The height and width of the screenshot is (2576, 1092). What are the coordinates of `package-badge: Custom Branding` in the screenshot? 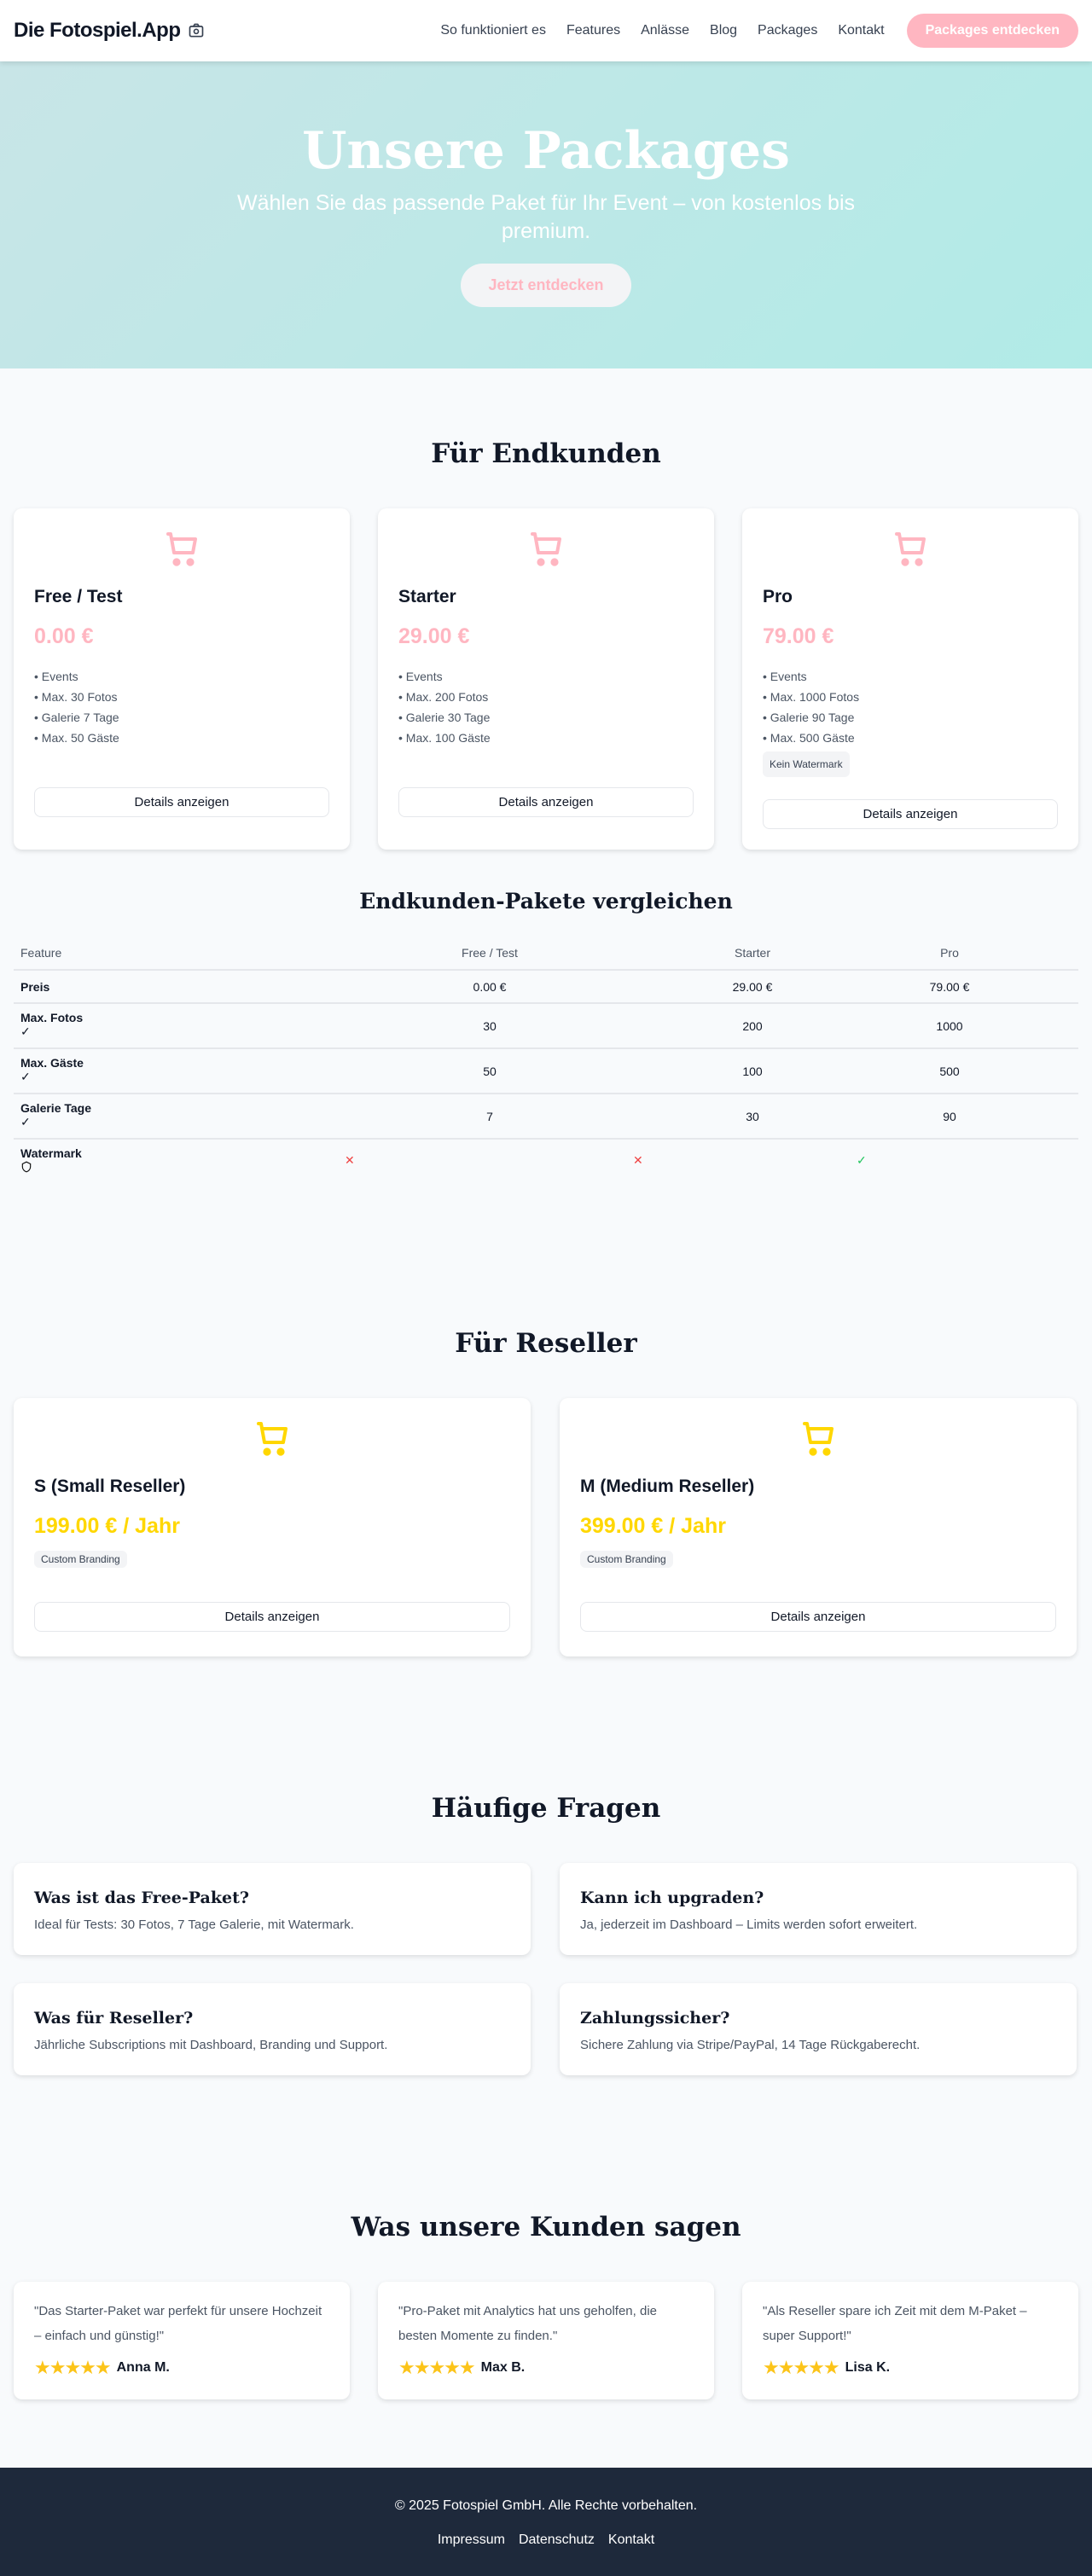 It's located at (80, 1559).